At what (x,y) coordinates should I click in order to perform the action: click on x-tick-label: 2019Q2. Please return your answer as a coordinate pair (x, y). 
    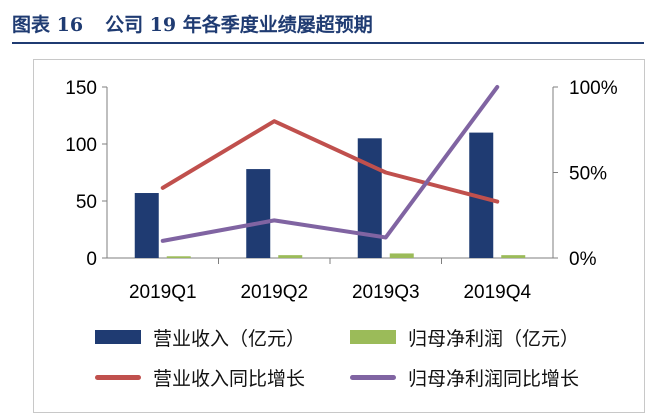
    Looking at the image, I should click on (274, 292).